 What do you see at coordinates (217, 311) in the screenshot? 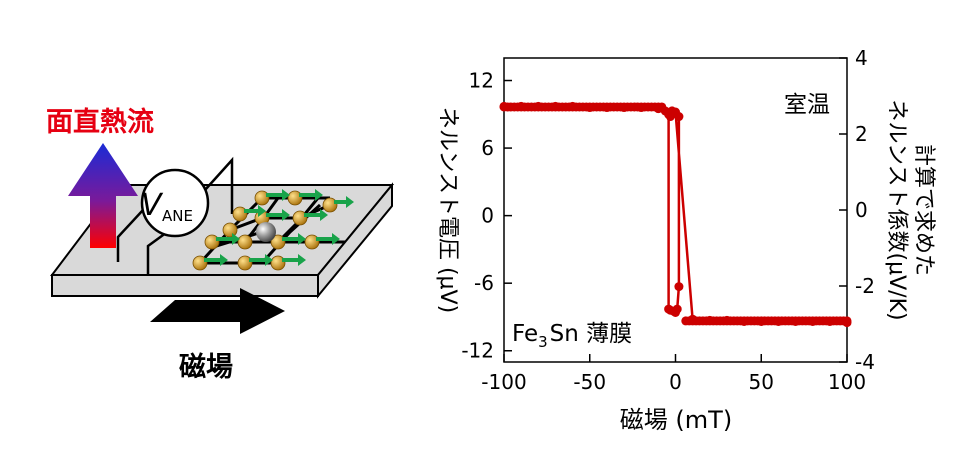
I see `magnetic-field-arrow` at bounding box center [217, 311].